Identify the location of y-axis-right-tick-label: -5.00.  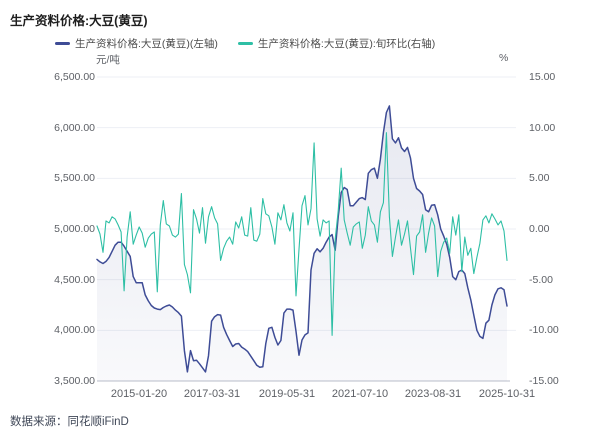
(541, 279).